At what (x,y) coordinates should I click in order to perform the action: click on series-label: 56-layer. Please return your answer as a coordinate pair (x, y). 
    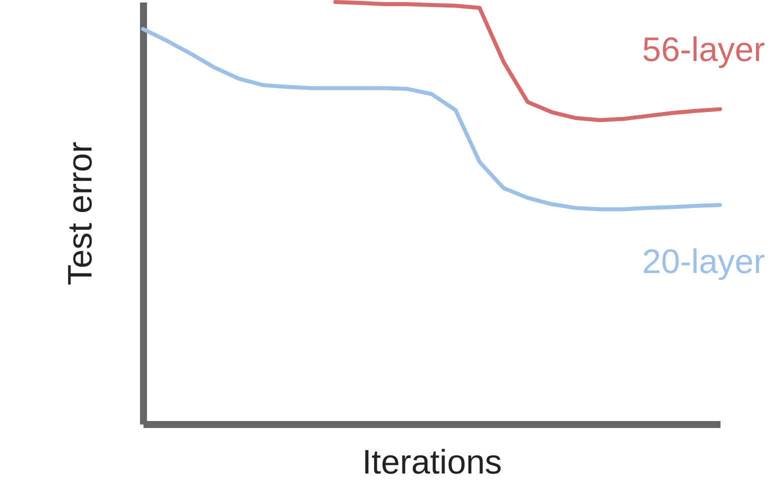
    Looking at the image, I should click on (703, 50).